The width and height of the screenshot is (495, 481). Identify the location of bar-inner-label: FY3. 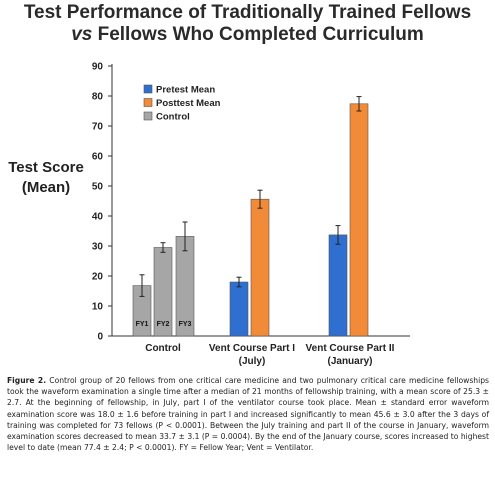
(185, 324).